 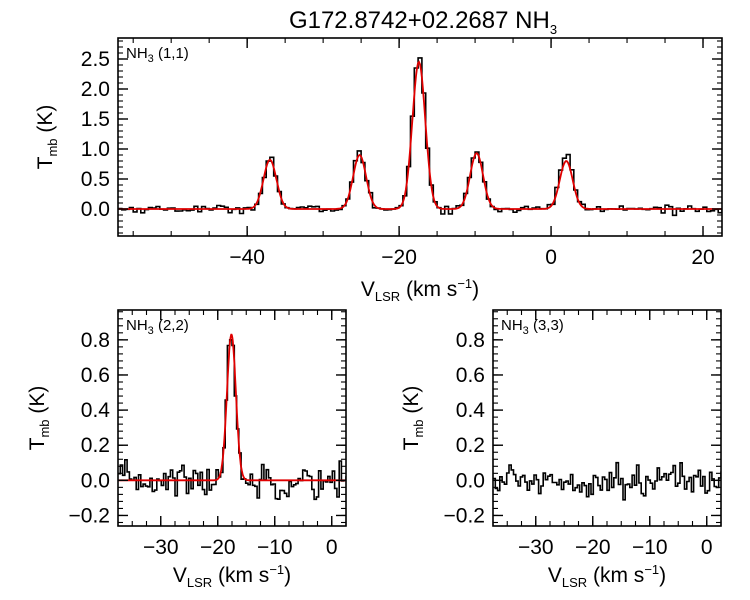 I want to click on y-tick-label: 0.5, so click(x=95, y=179).